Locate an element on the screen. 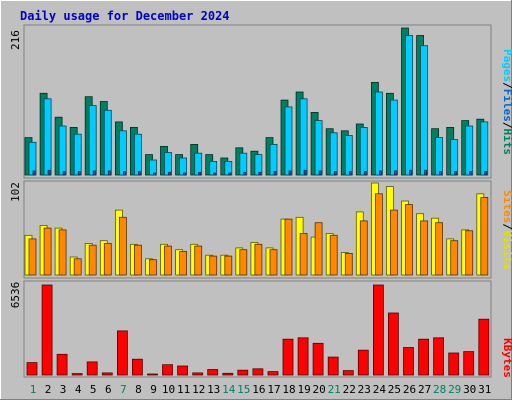  x-tick-label-13: 13 is located at coordinates (213, 389).